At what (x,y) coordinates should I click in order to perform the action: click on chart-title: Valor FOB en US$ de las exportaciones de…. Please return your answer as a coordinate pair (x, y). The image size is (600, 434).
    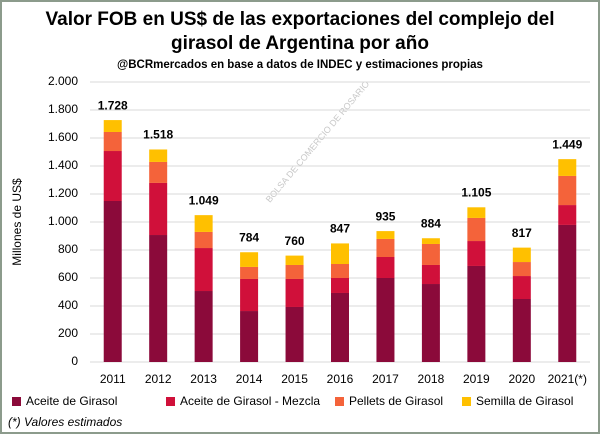
    Looking at the image, I should click on (300, 19).